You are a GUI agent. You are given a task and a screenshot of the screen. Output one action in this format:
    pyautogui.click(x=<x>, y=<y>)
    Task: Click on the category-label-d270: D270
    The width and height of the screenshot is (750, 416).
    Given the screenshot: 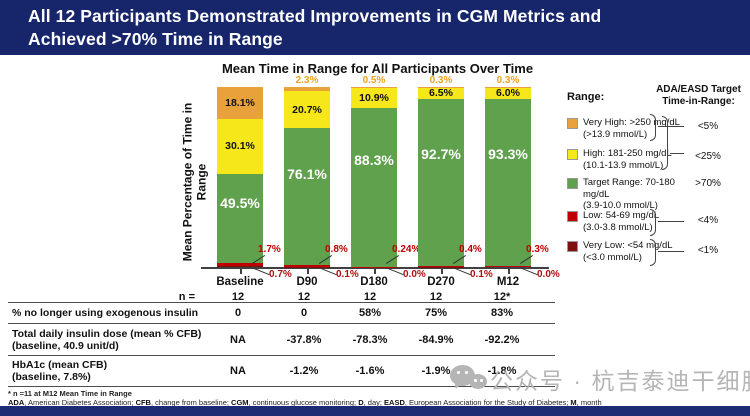 What is the action you would take?
    pyautogui.click(x=441, y=282)
    